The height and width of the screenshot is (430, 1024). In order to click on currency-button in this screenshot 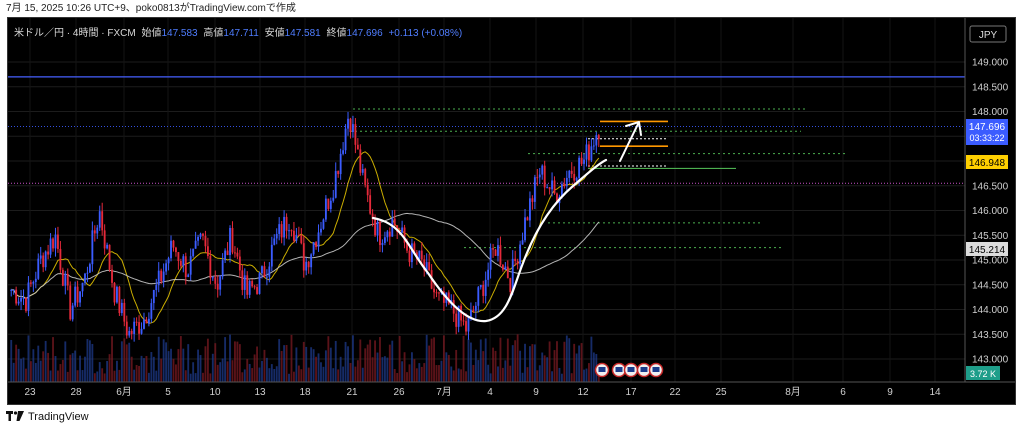, I will do `click(988, 34)`.